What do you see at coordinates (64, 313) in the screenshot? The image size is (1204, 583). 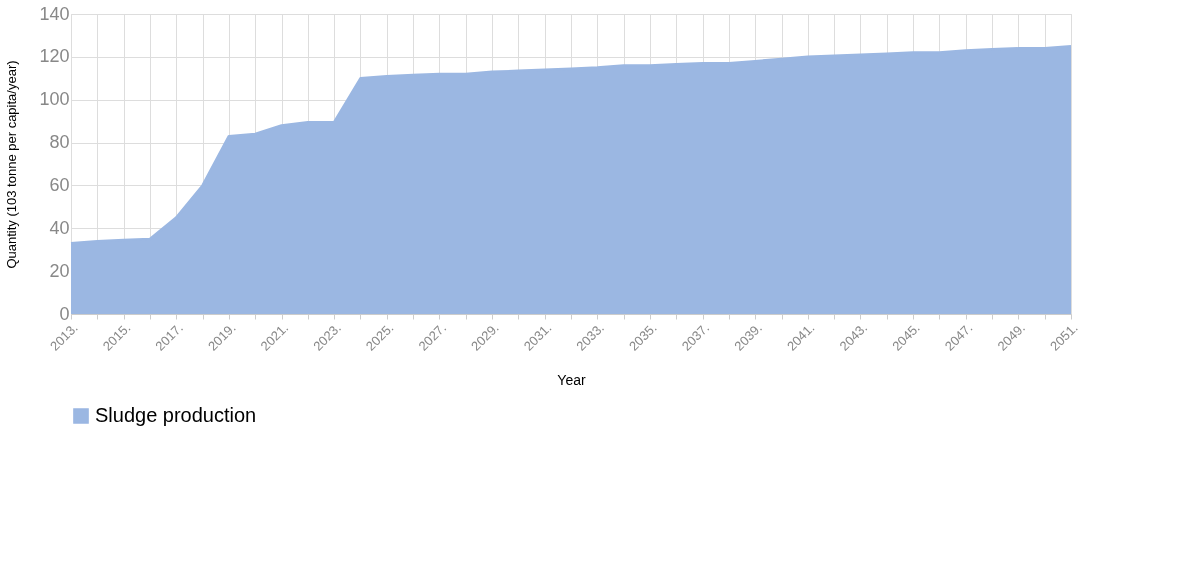 I see `y-tick-label: 0` at bounding box center [64, 313].